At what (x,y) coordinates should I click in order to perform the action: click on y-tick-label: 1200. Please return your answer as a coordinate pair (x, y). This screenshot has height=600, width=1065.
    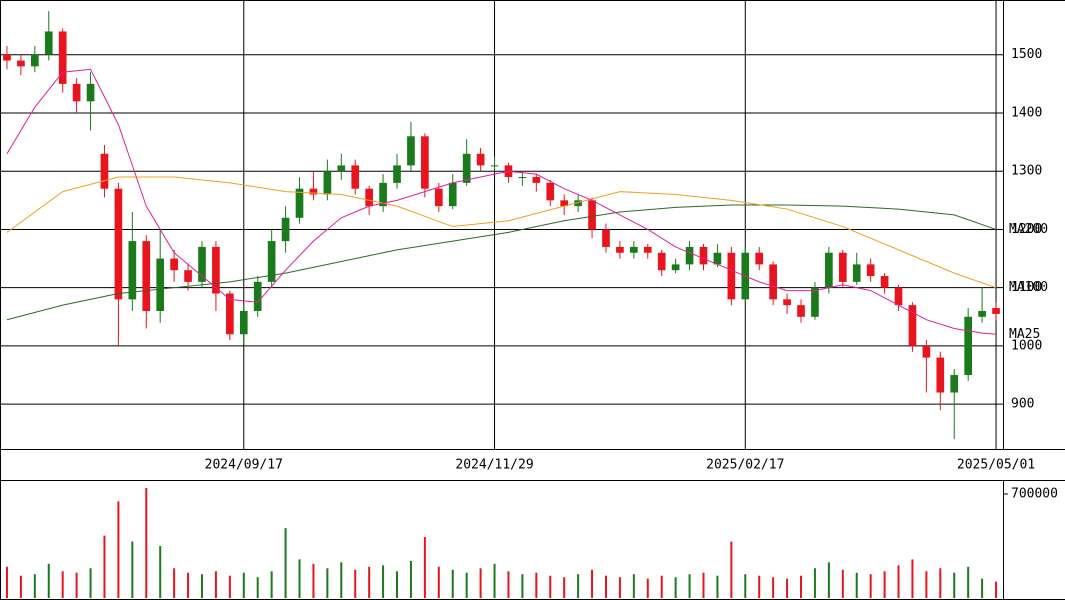
    Looking at the image, I should click on (1026, 229).